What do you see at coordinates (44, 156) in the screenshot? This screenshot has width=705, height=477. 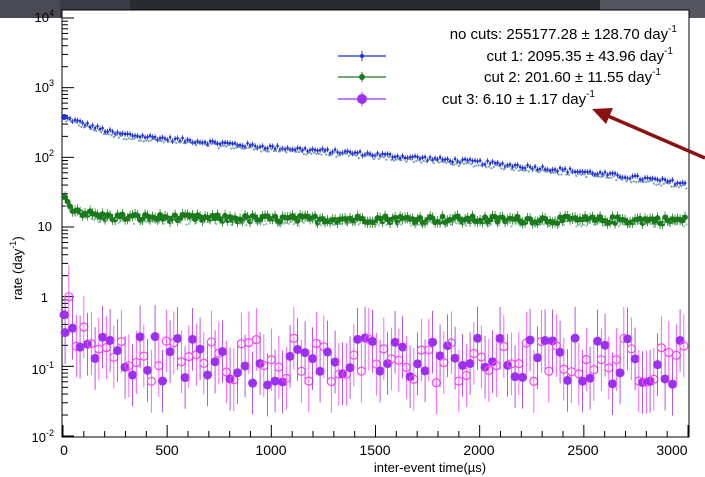 I see `y-tick-label: 10²` at bounding box center [44, 156].